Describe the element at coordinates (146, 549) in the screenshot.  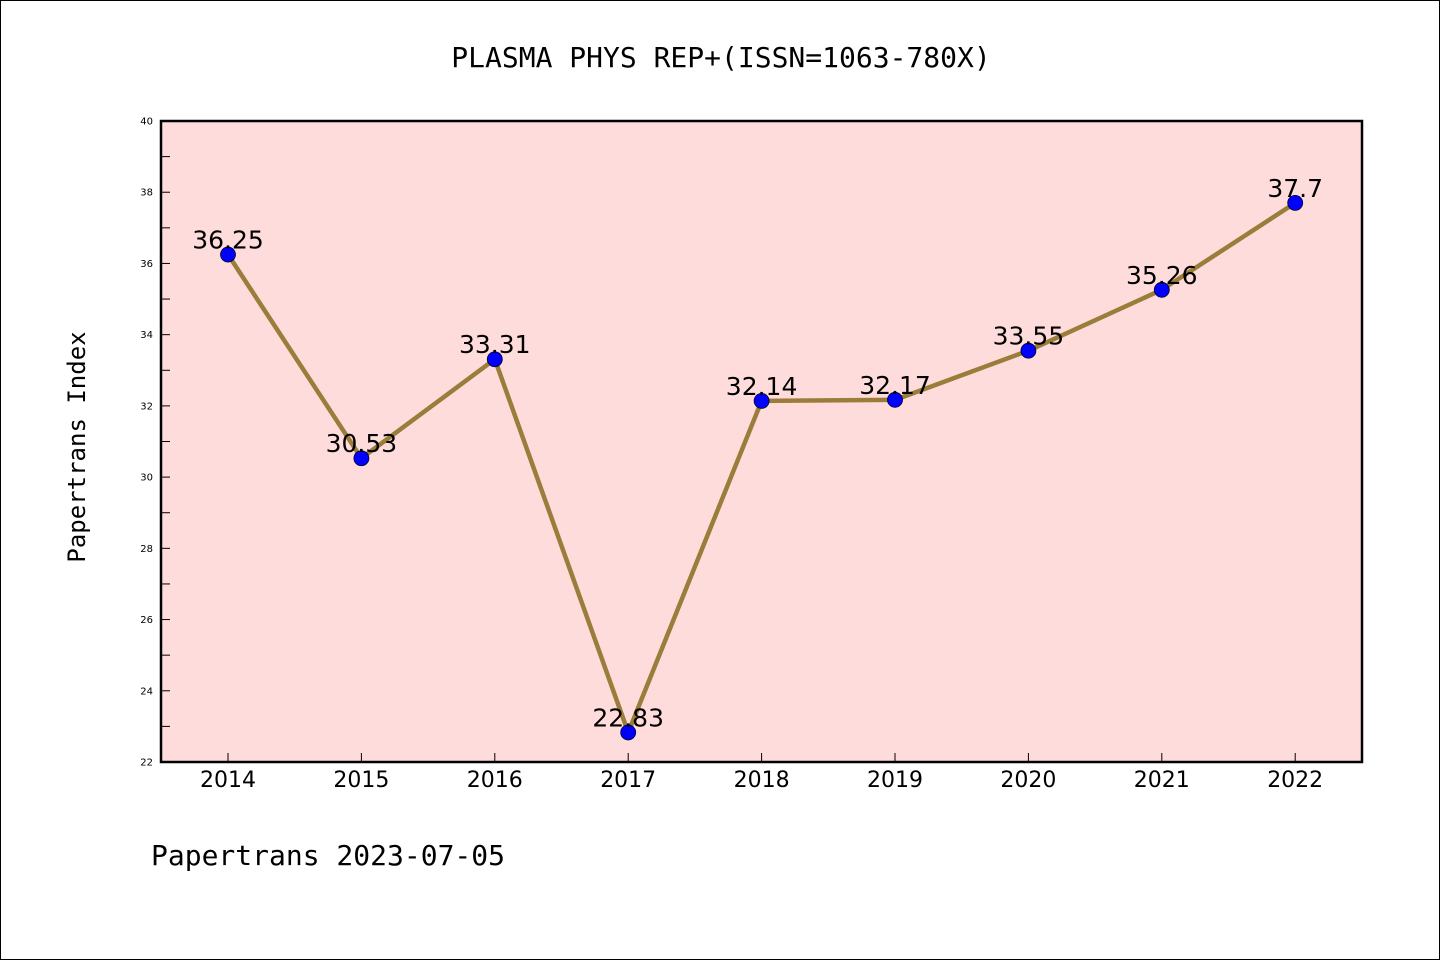
I see `y-tick-label: 28` at that location.